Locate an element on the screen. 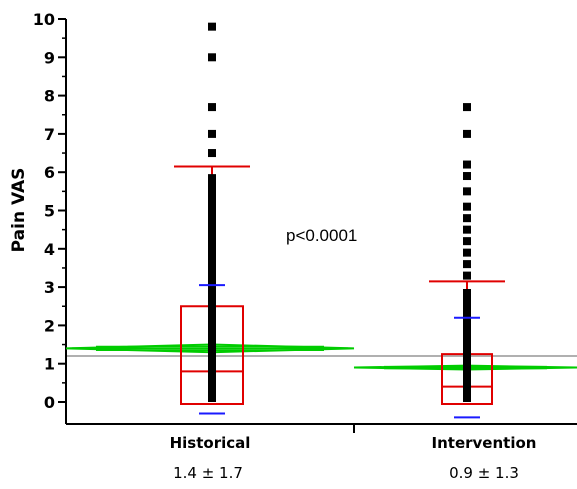 The image size is (577, 489). y-tick-label: 1 is located at coordinates (49, 364).